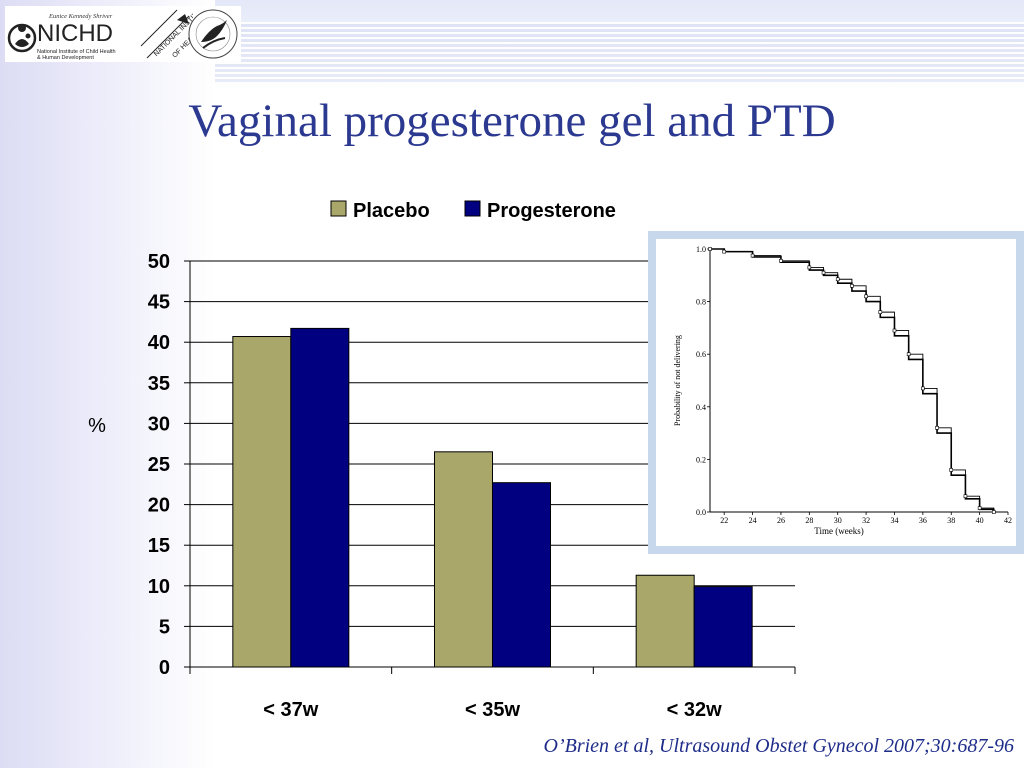 This screenshot has height=768, width=1024. I want to click on y-tick-label: 10, so click(159, 587).